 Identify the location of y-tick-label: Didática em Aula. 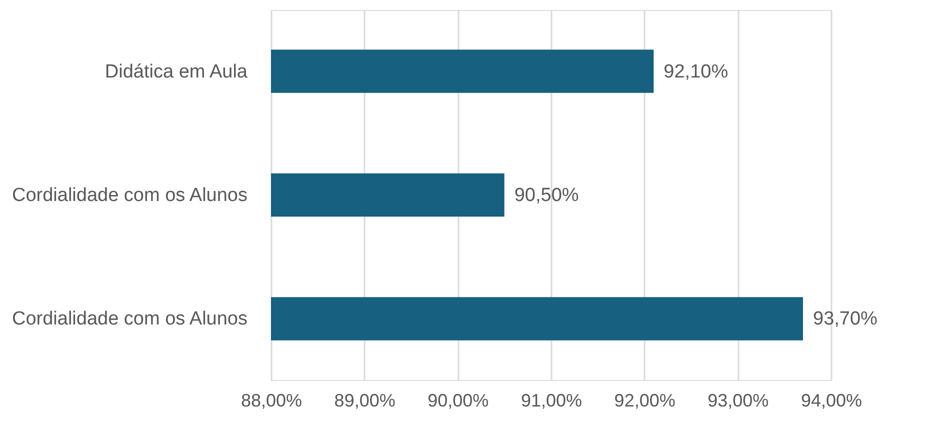
(176, 71).